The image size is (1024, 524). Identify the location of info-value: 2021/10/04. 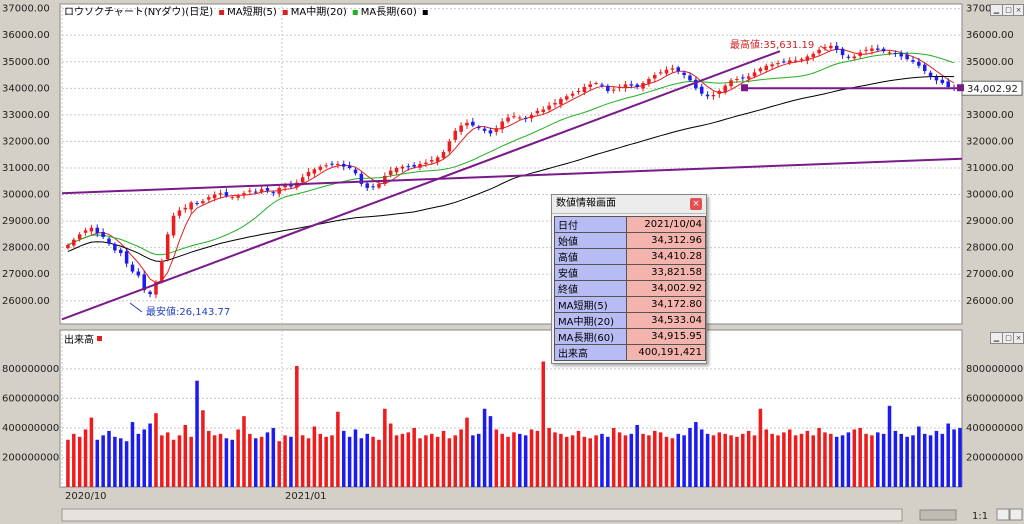
(666, 224).